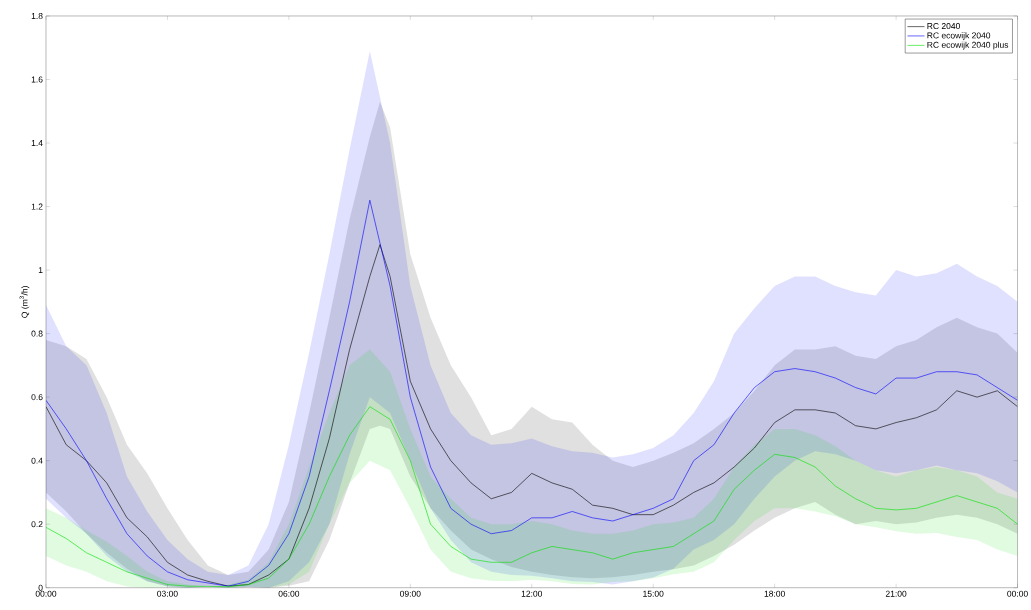 This screenshot has width=1031, height=610. Describe the element at coordinates (37, 397) in the screenshot. I see `y-tick-label: 0.6` at that location.